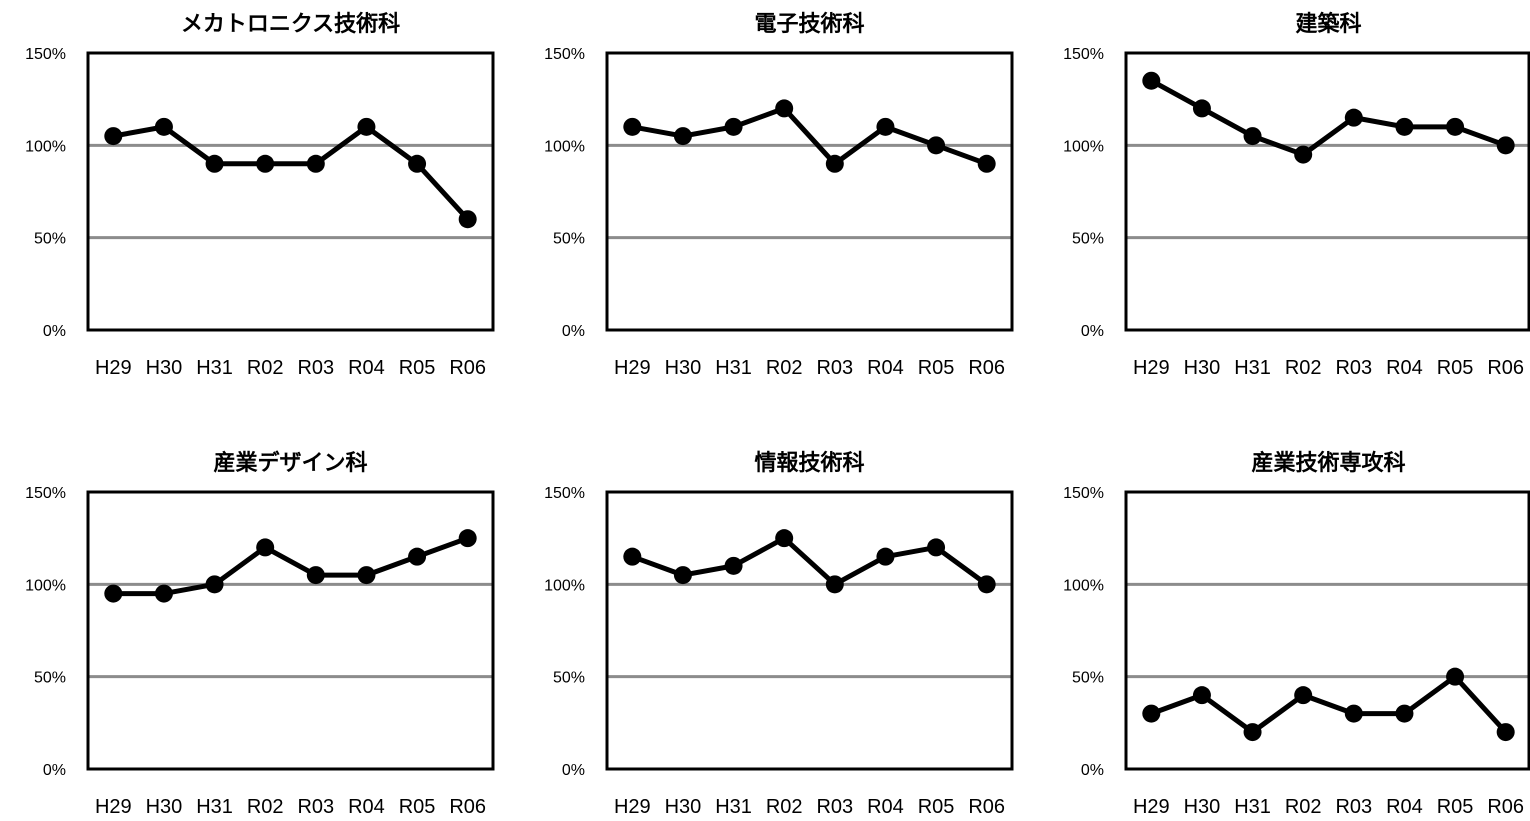 The image size is (1530, 821). I want to click on chart-title: 建築科, so click(1328, 24).